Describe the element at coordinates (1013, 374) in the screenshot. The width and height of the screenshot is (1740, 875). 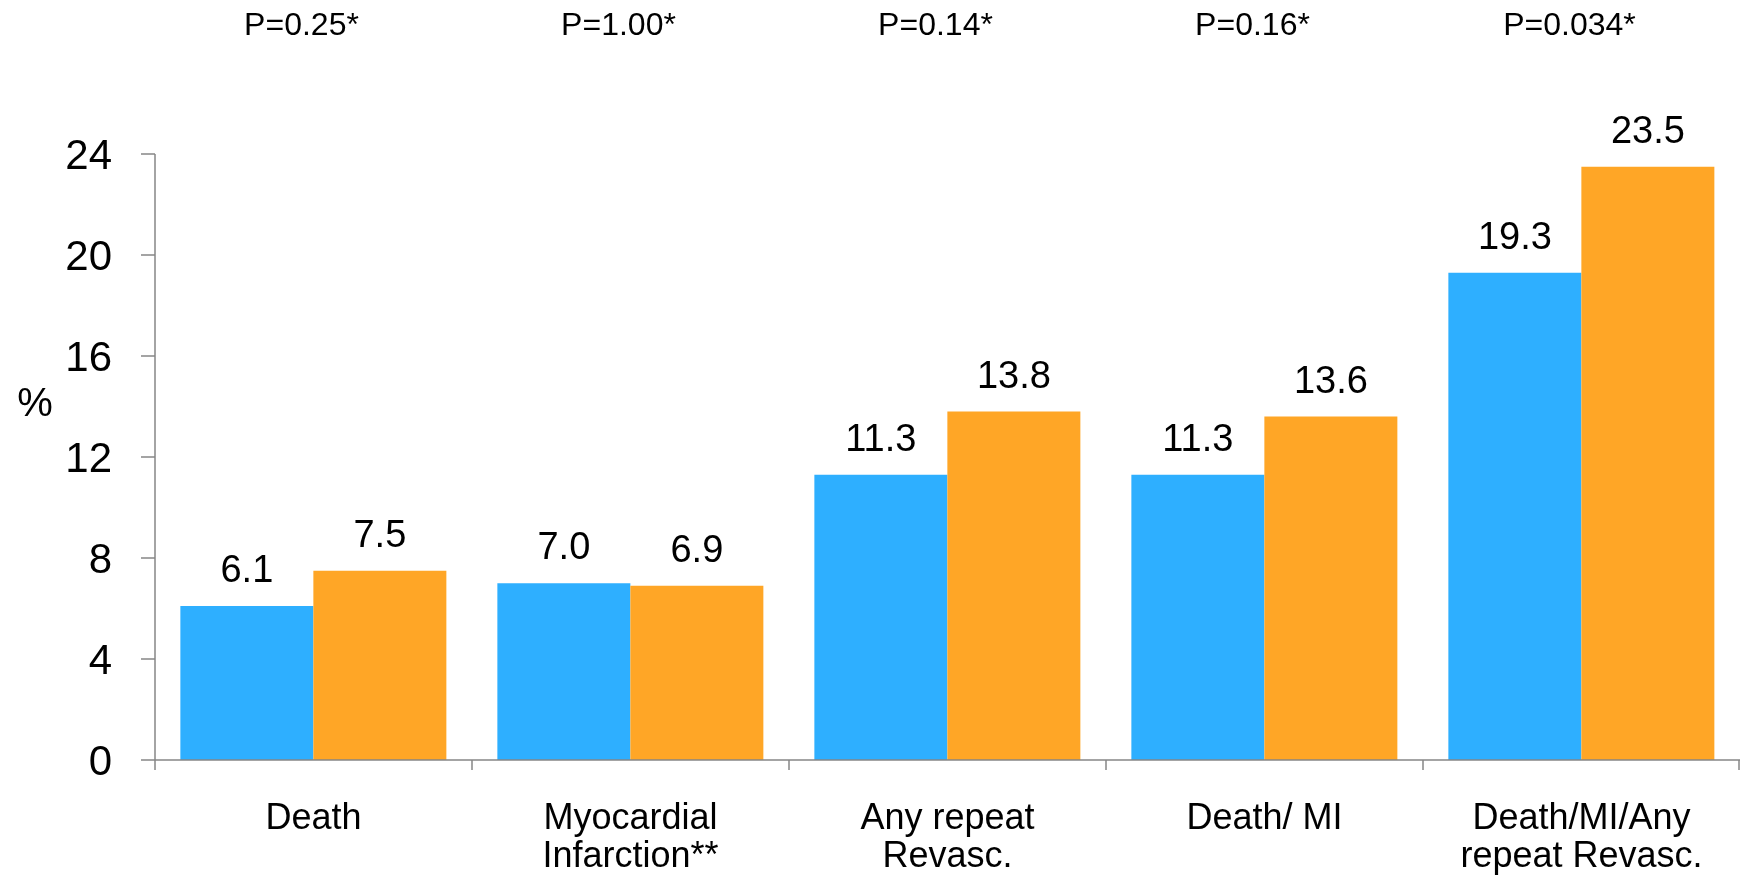
I see `data-label: 13.8` at that location.